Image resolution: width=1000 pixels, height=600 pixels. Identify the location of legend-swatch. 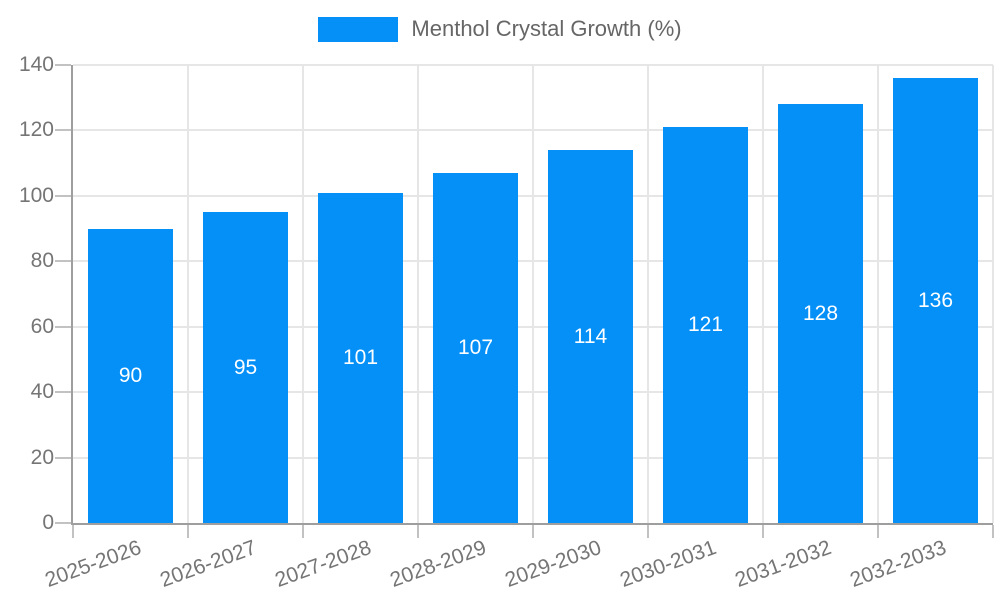
(358, 29).